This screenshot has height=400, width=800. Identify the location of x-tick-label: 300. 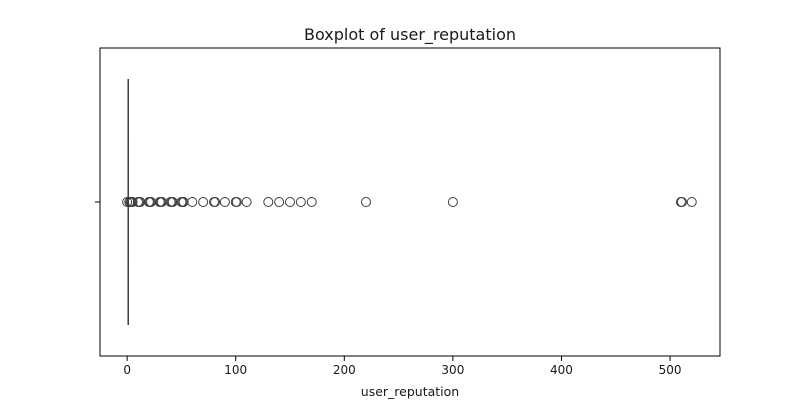
(452, 370).